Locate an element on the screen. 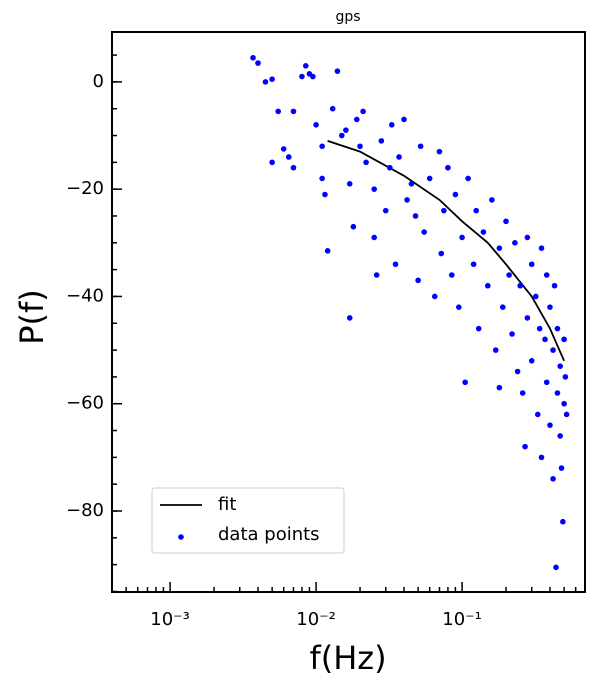  x-tick-label: 10⁻¹ is located at coordinates (462, 619).